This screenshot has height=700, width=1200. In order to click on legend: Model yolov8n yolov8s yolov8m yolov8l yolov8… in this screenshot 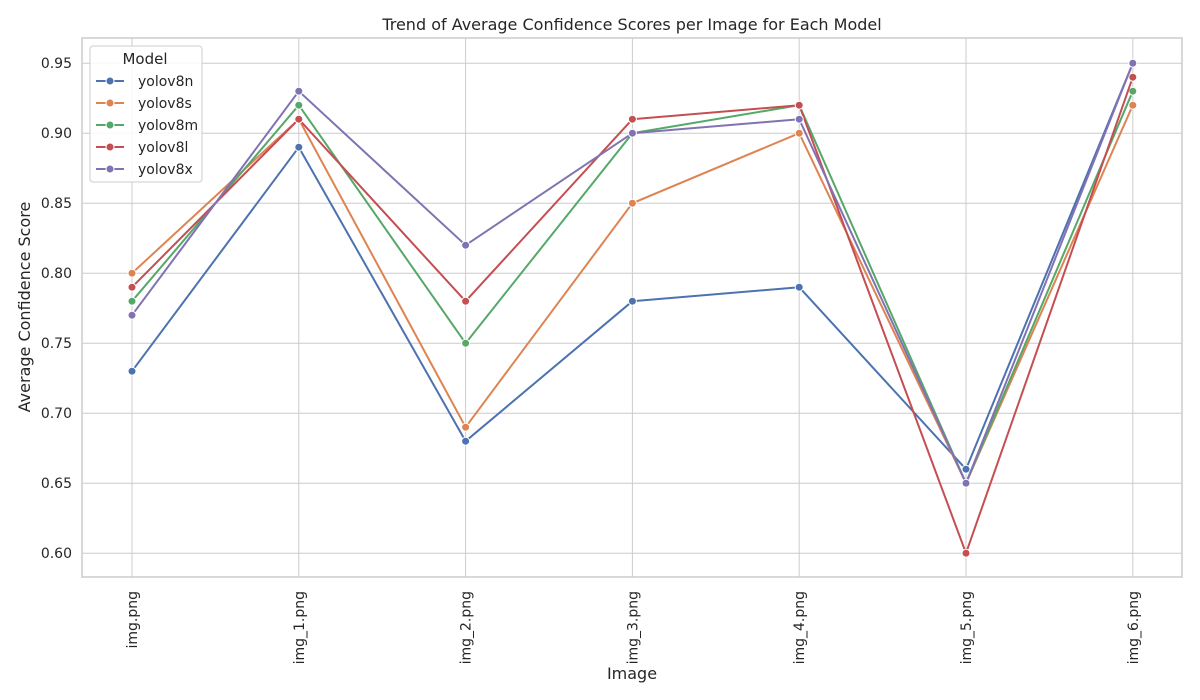, I will do `click(146, 114)`.